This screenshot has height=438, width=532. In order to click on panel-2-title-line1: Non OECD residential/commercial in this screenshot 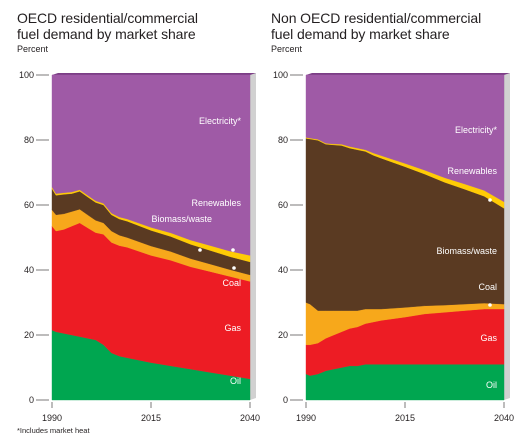, I will do `click(376, 18)`.